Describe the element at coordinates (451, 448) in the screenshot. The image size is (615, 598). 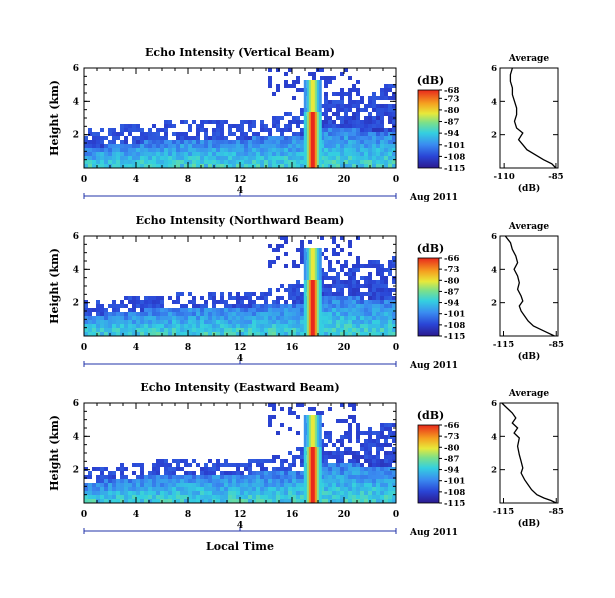
I see `colorbar-tick-label: -80` at that location.